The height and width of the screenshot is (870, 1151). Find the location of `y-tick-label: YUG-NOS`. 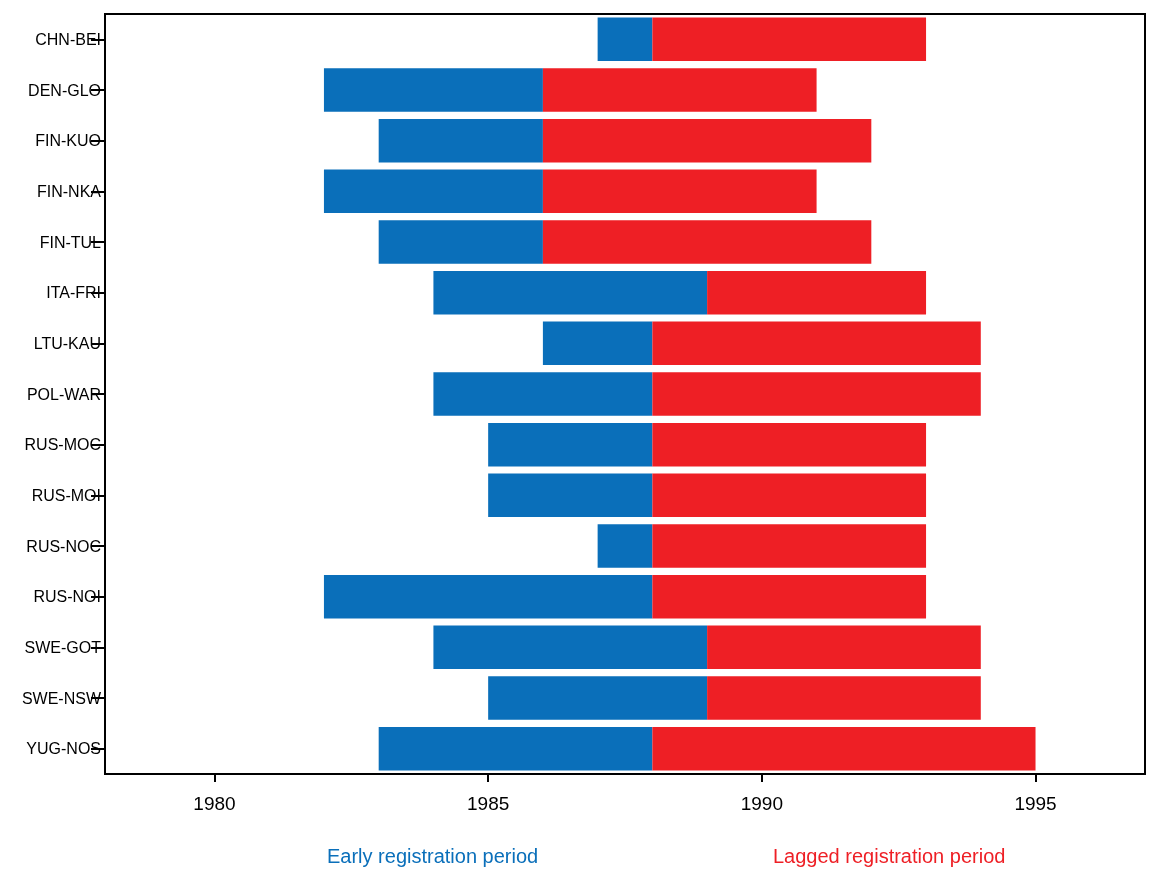

y-tick-label: YUG-NOS is located at coordinates (63, 749).